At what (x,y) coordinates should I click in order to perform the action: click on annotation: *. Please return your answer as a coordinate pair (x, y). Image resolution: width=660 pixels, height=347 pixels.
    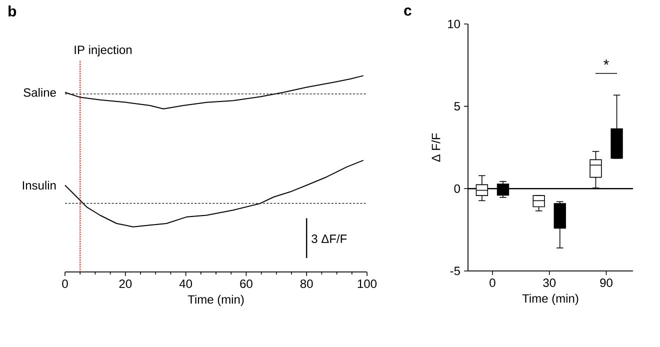
    Looking at the image, I should click on (606, 62).